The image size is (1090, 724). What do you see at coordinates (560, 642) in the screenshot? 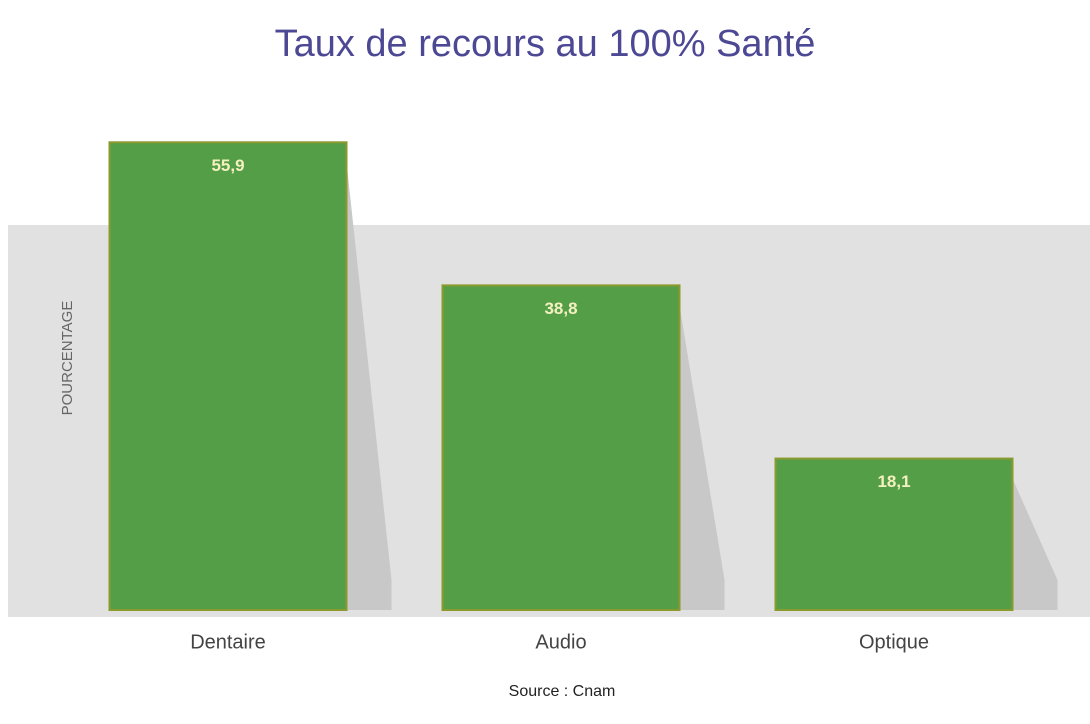
I see `x-tick-label: Audio` at bounding box center [560, 642].